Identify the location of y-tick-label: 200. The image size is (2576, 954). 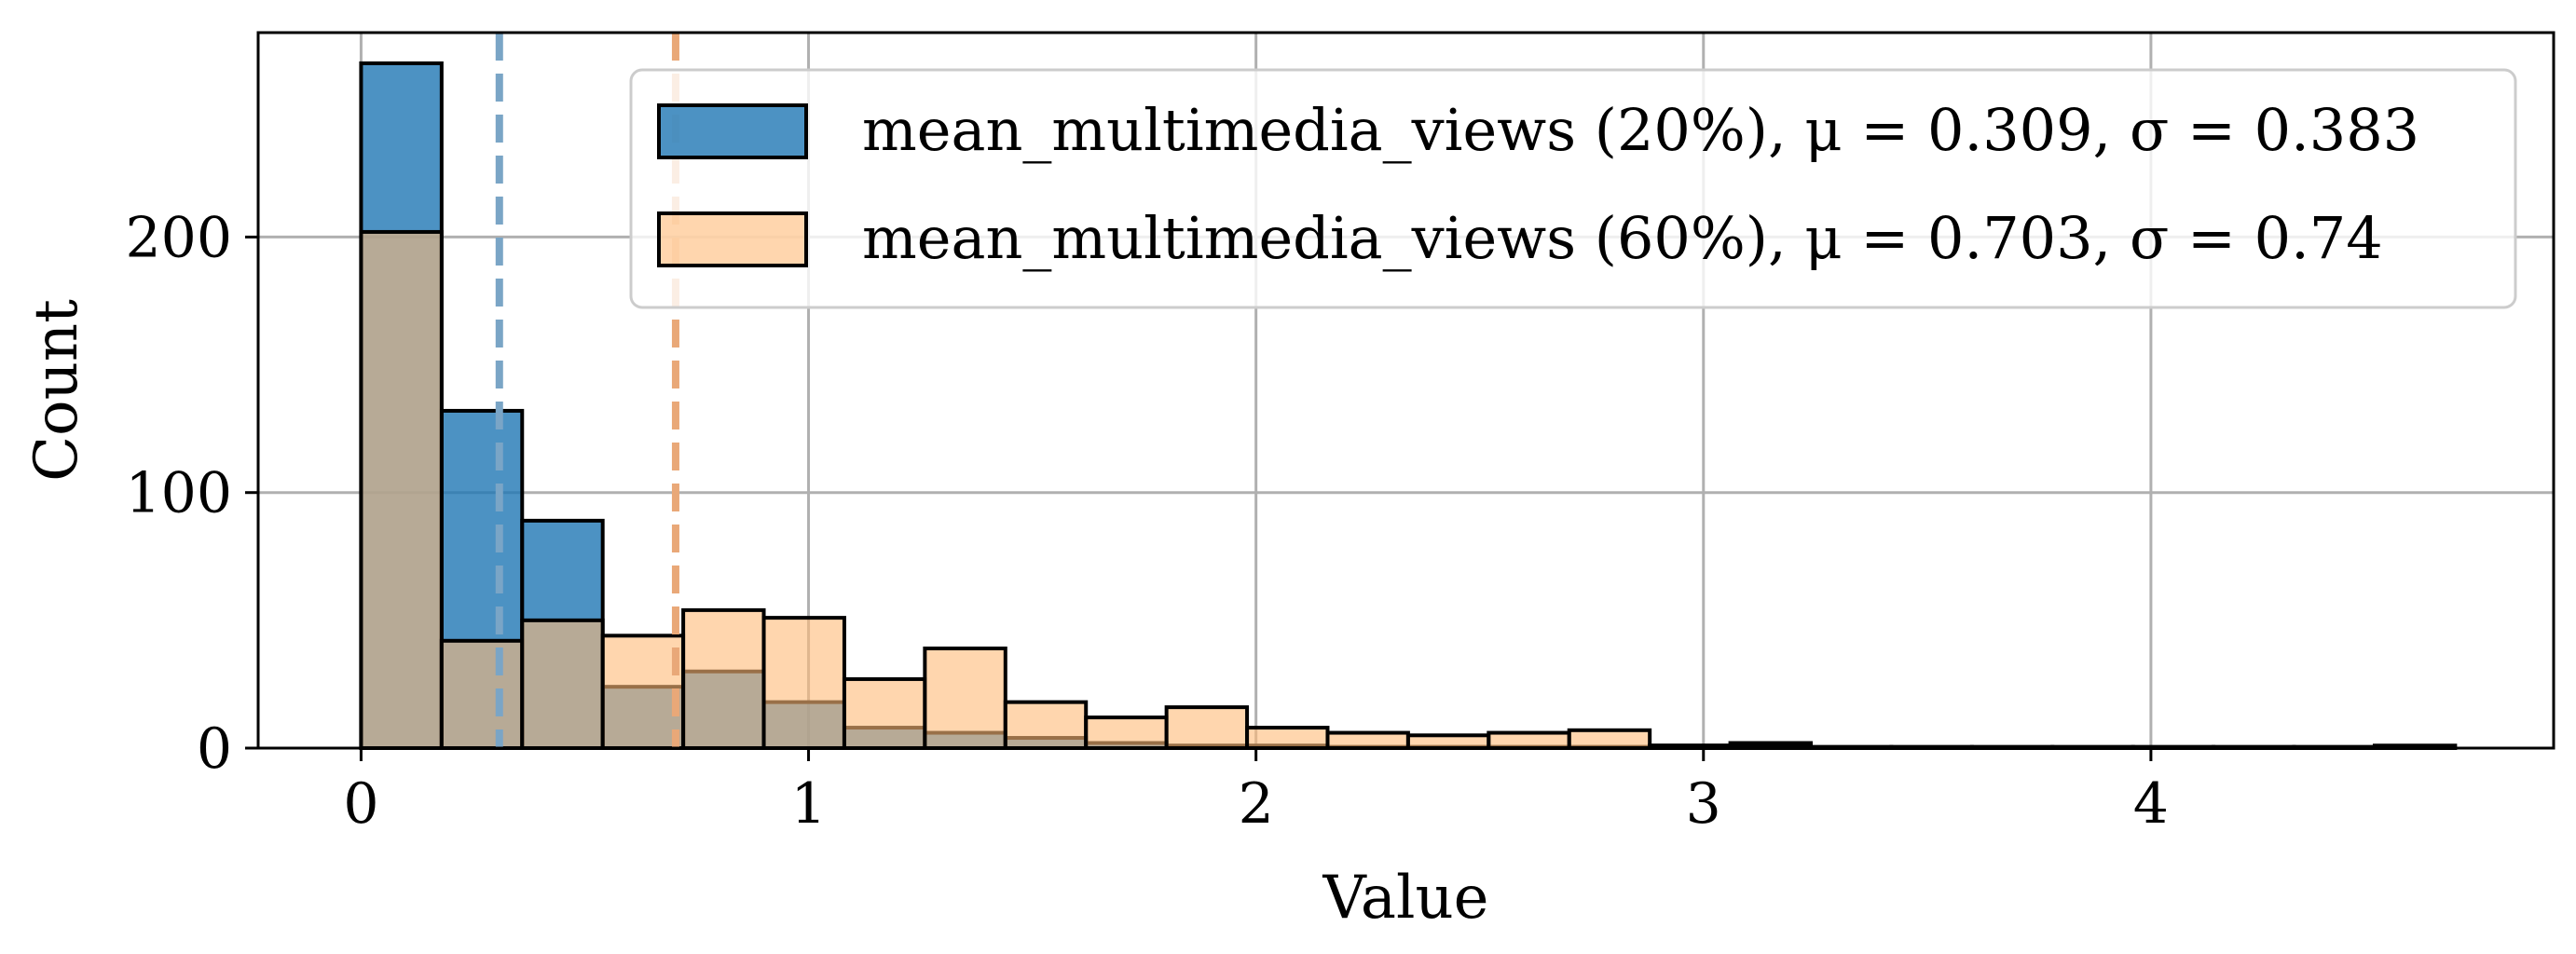
(178, 237).